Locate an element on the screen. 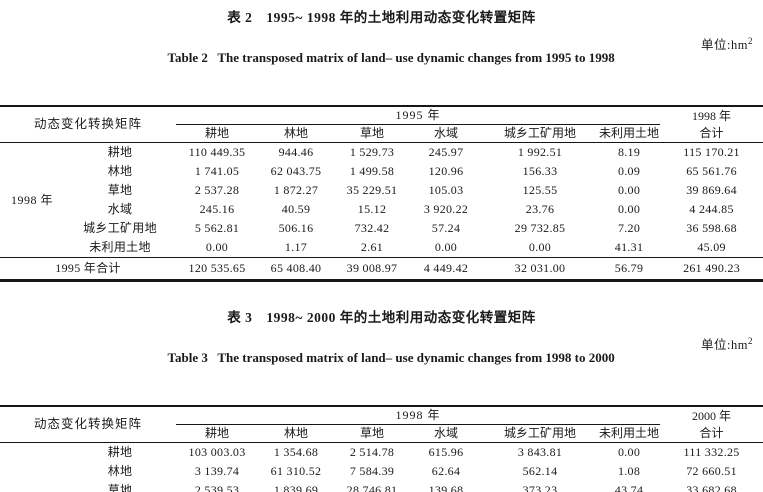 The width and height of the screenshot is (763, 492). row-total-cell: 72 660.51 is located at coordinates (711, 471).